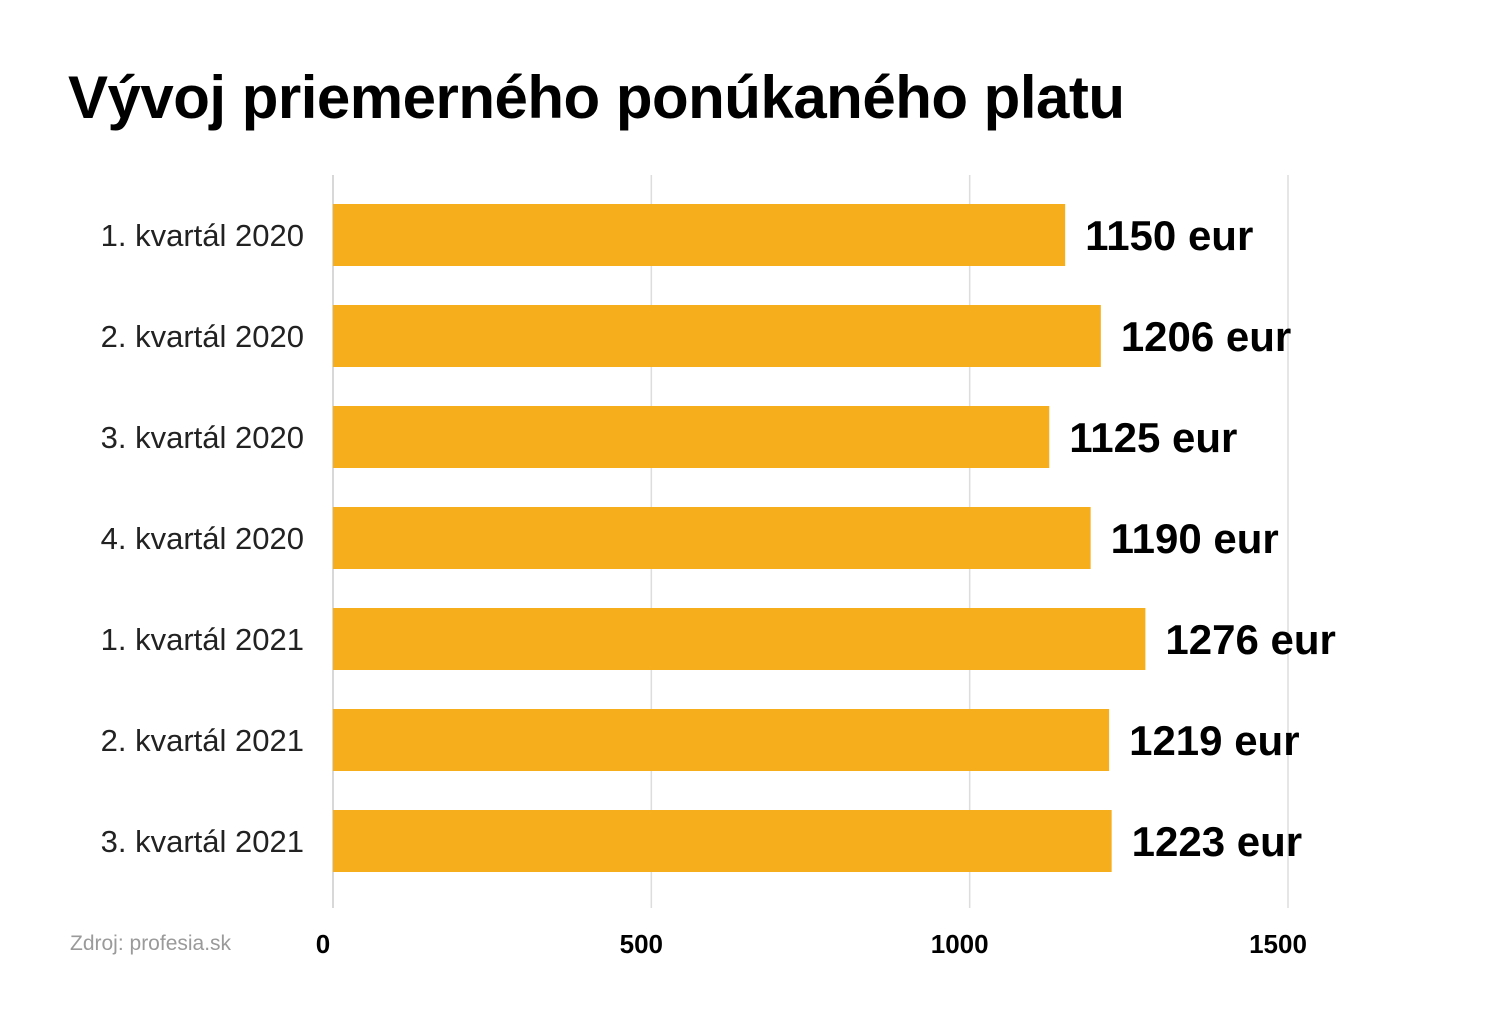 The width and height of the screenshot is (1500, 1018). Describe the element at coordinates (151, 943) in the screenshot. I see `source-note: Zdroj: profesia.sk` at that location.